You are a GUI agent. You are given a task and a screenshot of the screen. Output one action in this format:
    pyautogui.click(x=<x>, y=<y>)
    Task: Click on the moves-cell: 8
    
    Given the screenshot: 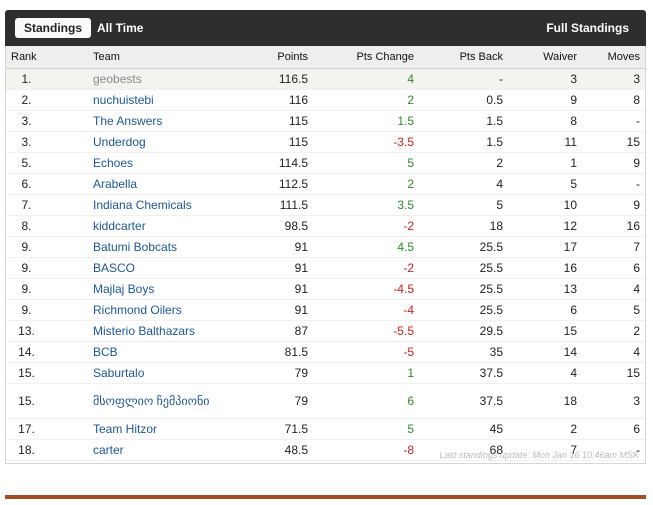 What is the action you would take?
    pyautogui.click(x=613, y=100)
    